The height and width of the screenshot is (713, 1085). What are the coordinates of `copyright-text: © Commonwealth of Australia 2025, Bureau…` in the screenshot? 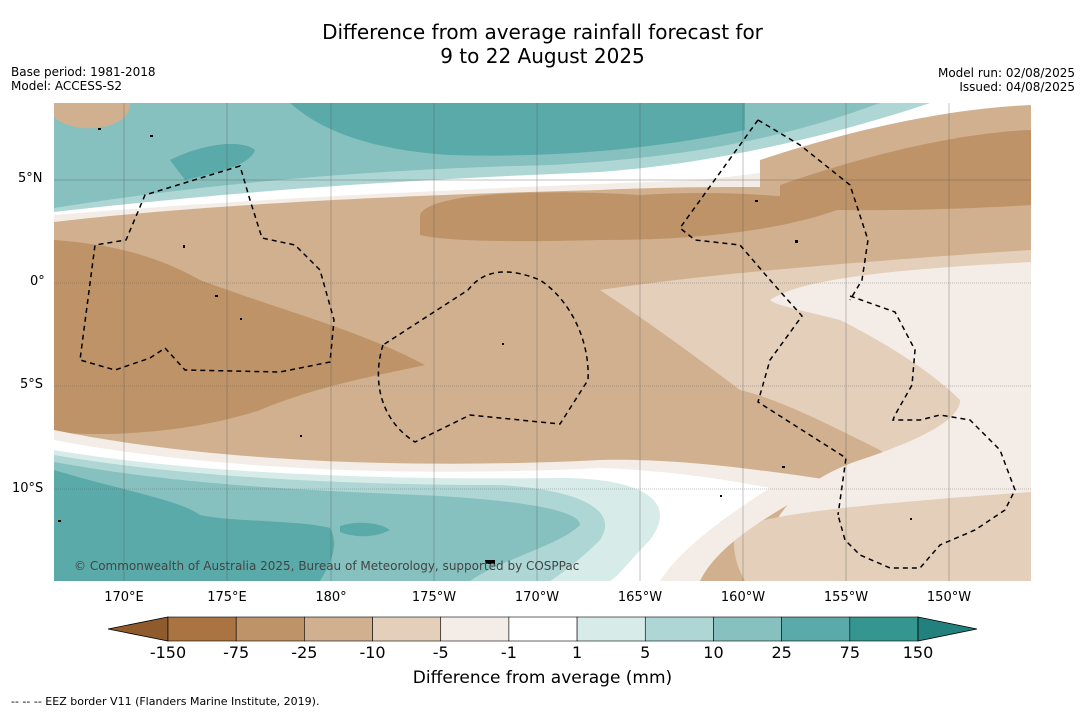 It's located at (326, 566).